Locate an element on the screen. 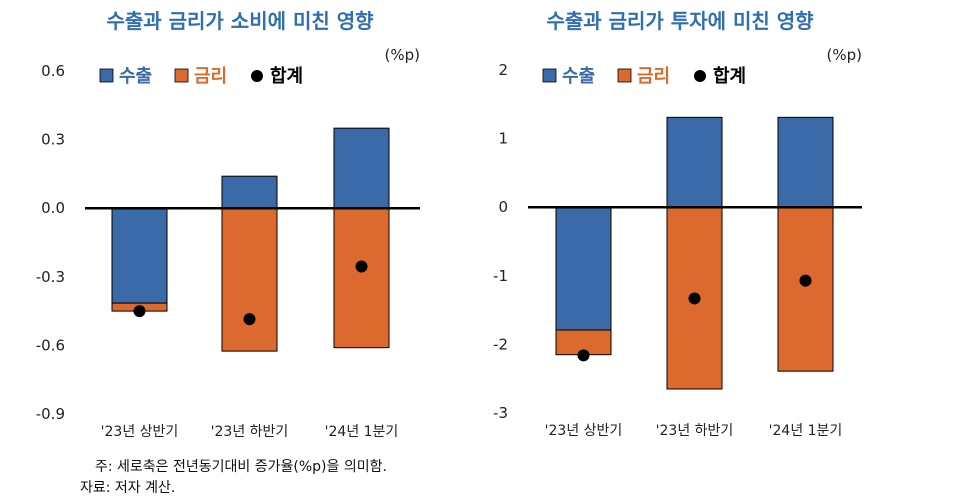 The height and width of the screenshot is (501, 960). chart-title: 수출과 금리가 투자에 미친 영향 is located at coordinates (680, 21).